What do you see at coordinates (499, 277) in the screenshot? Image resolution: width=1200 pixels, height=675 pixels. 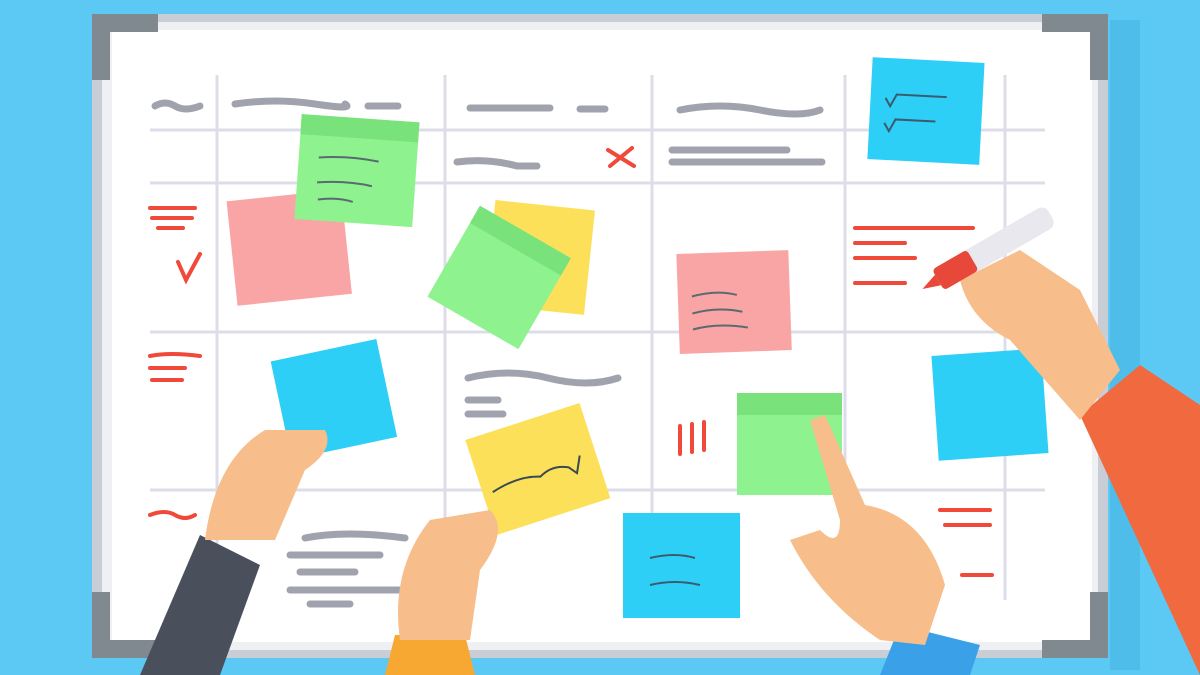 I see `sticky-note-green-center` at bounding box center [499, 277].